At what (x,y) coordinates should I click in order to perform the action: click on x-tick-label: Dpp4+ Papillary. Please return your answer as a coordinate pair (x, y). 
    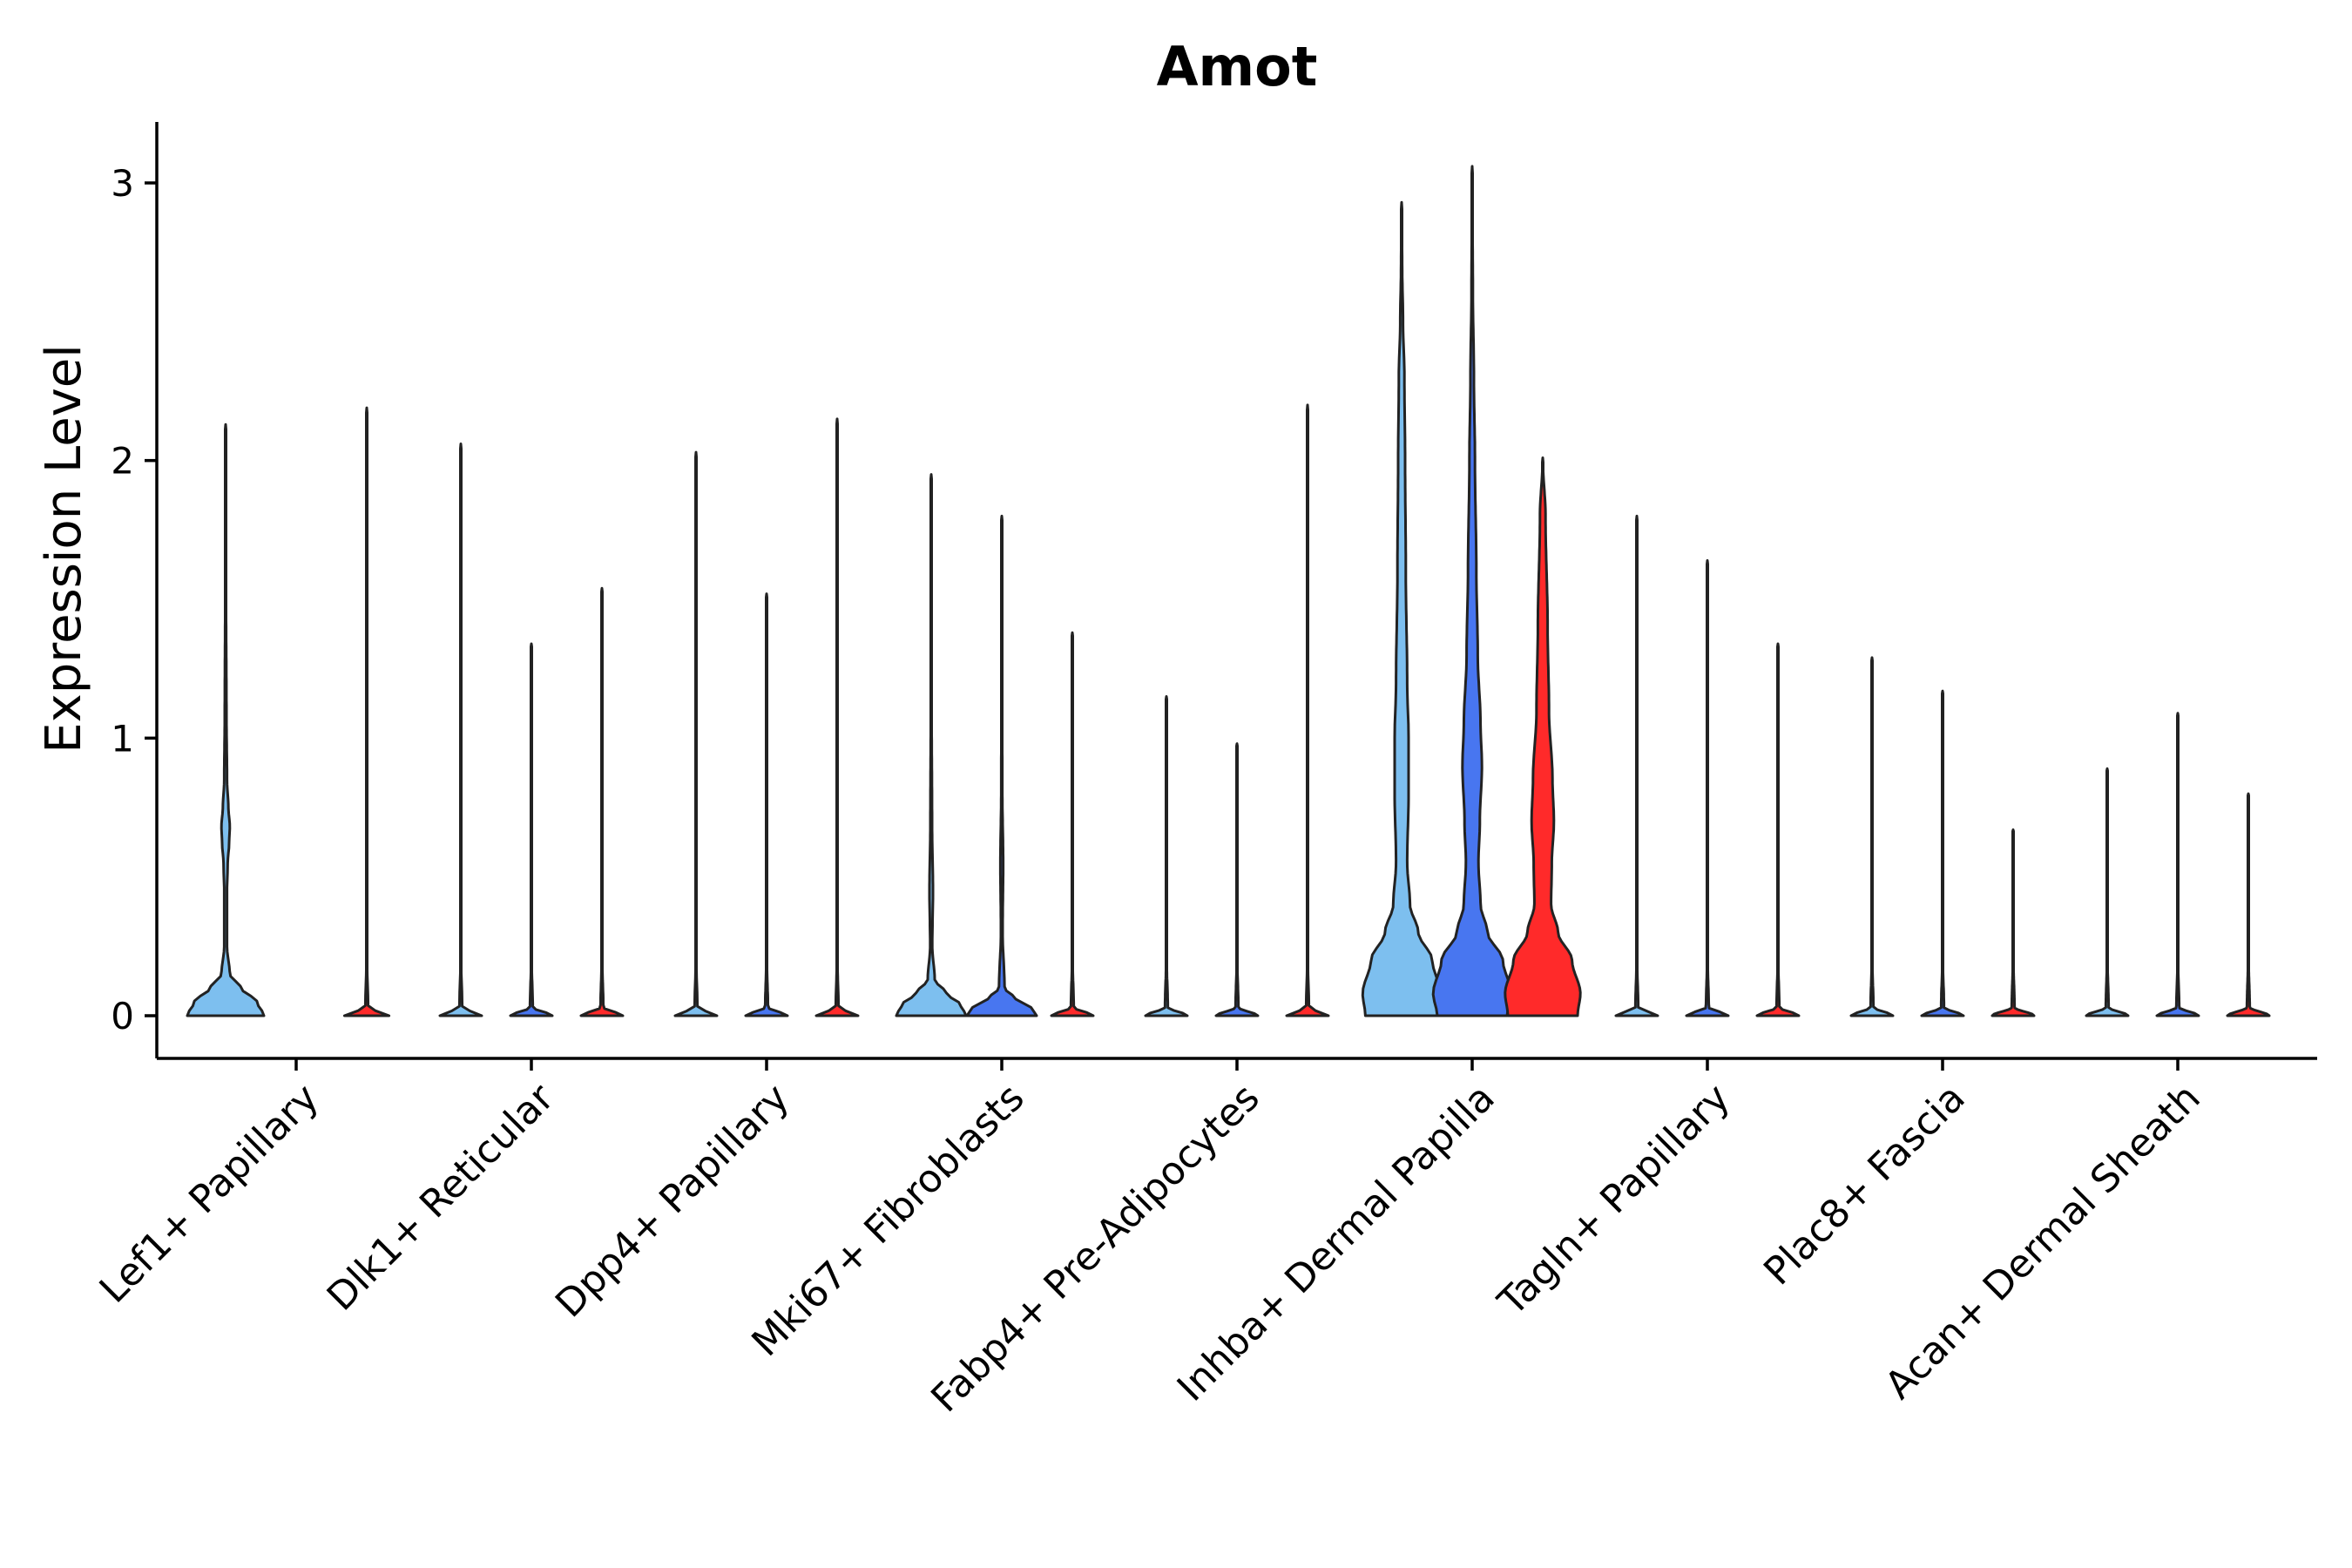
    Looking at the image, I should click on (672, 1201).